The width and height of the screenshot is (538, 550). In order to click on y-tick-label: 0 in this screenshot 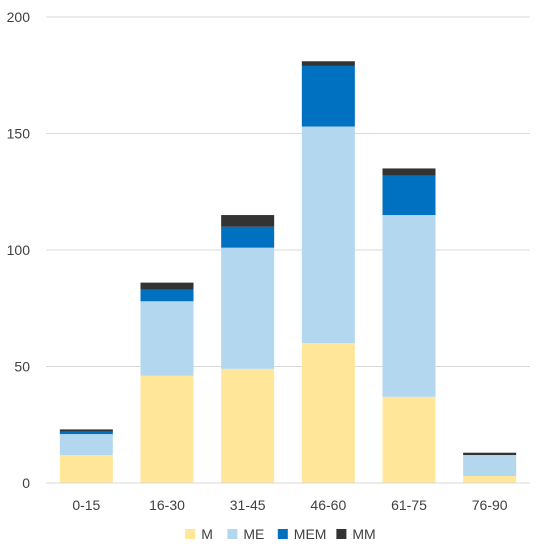, I will do `click(26, 483)`.